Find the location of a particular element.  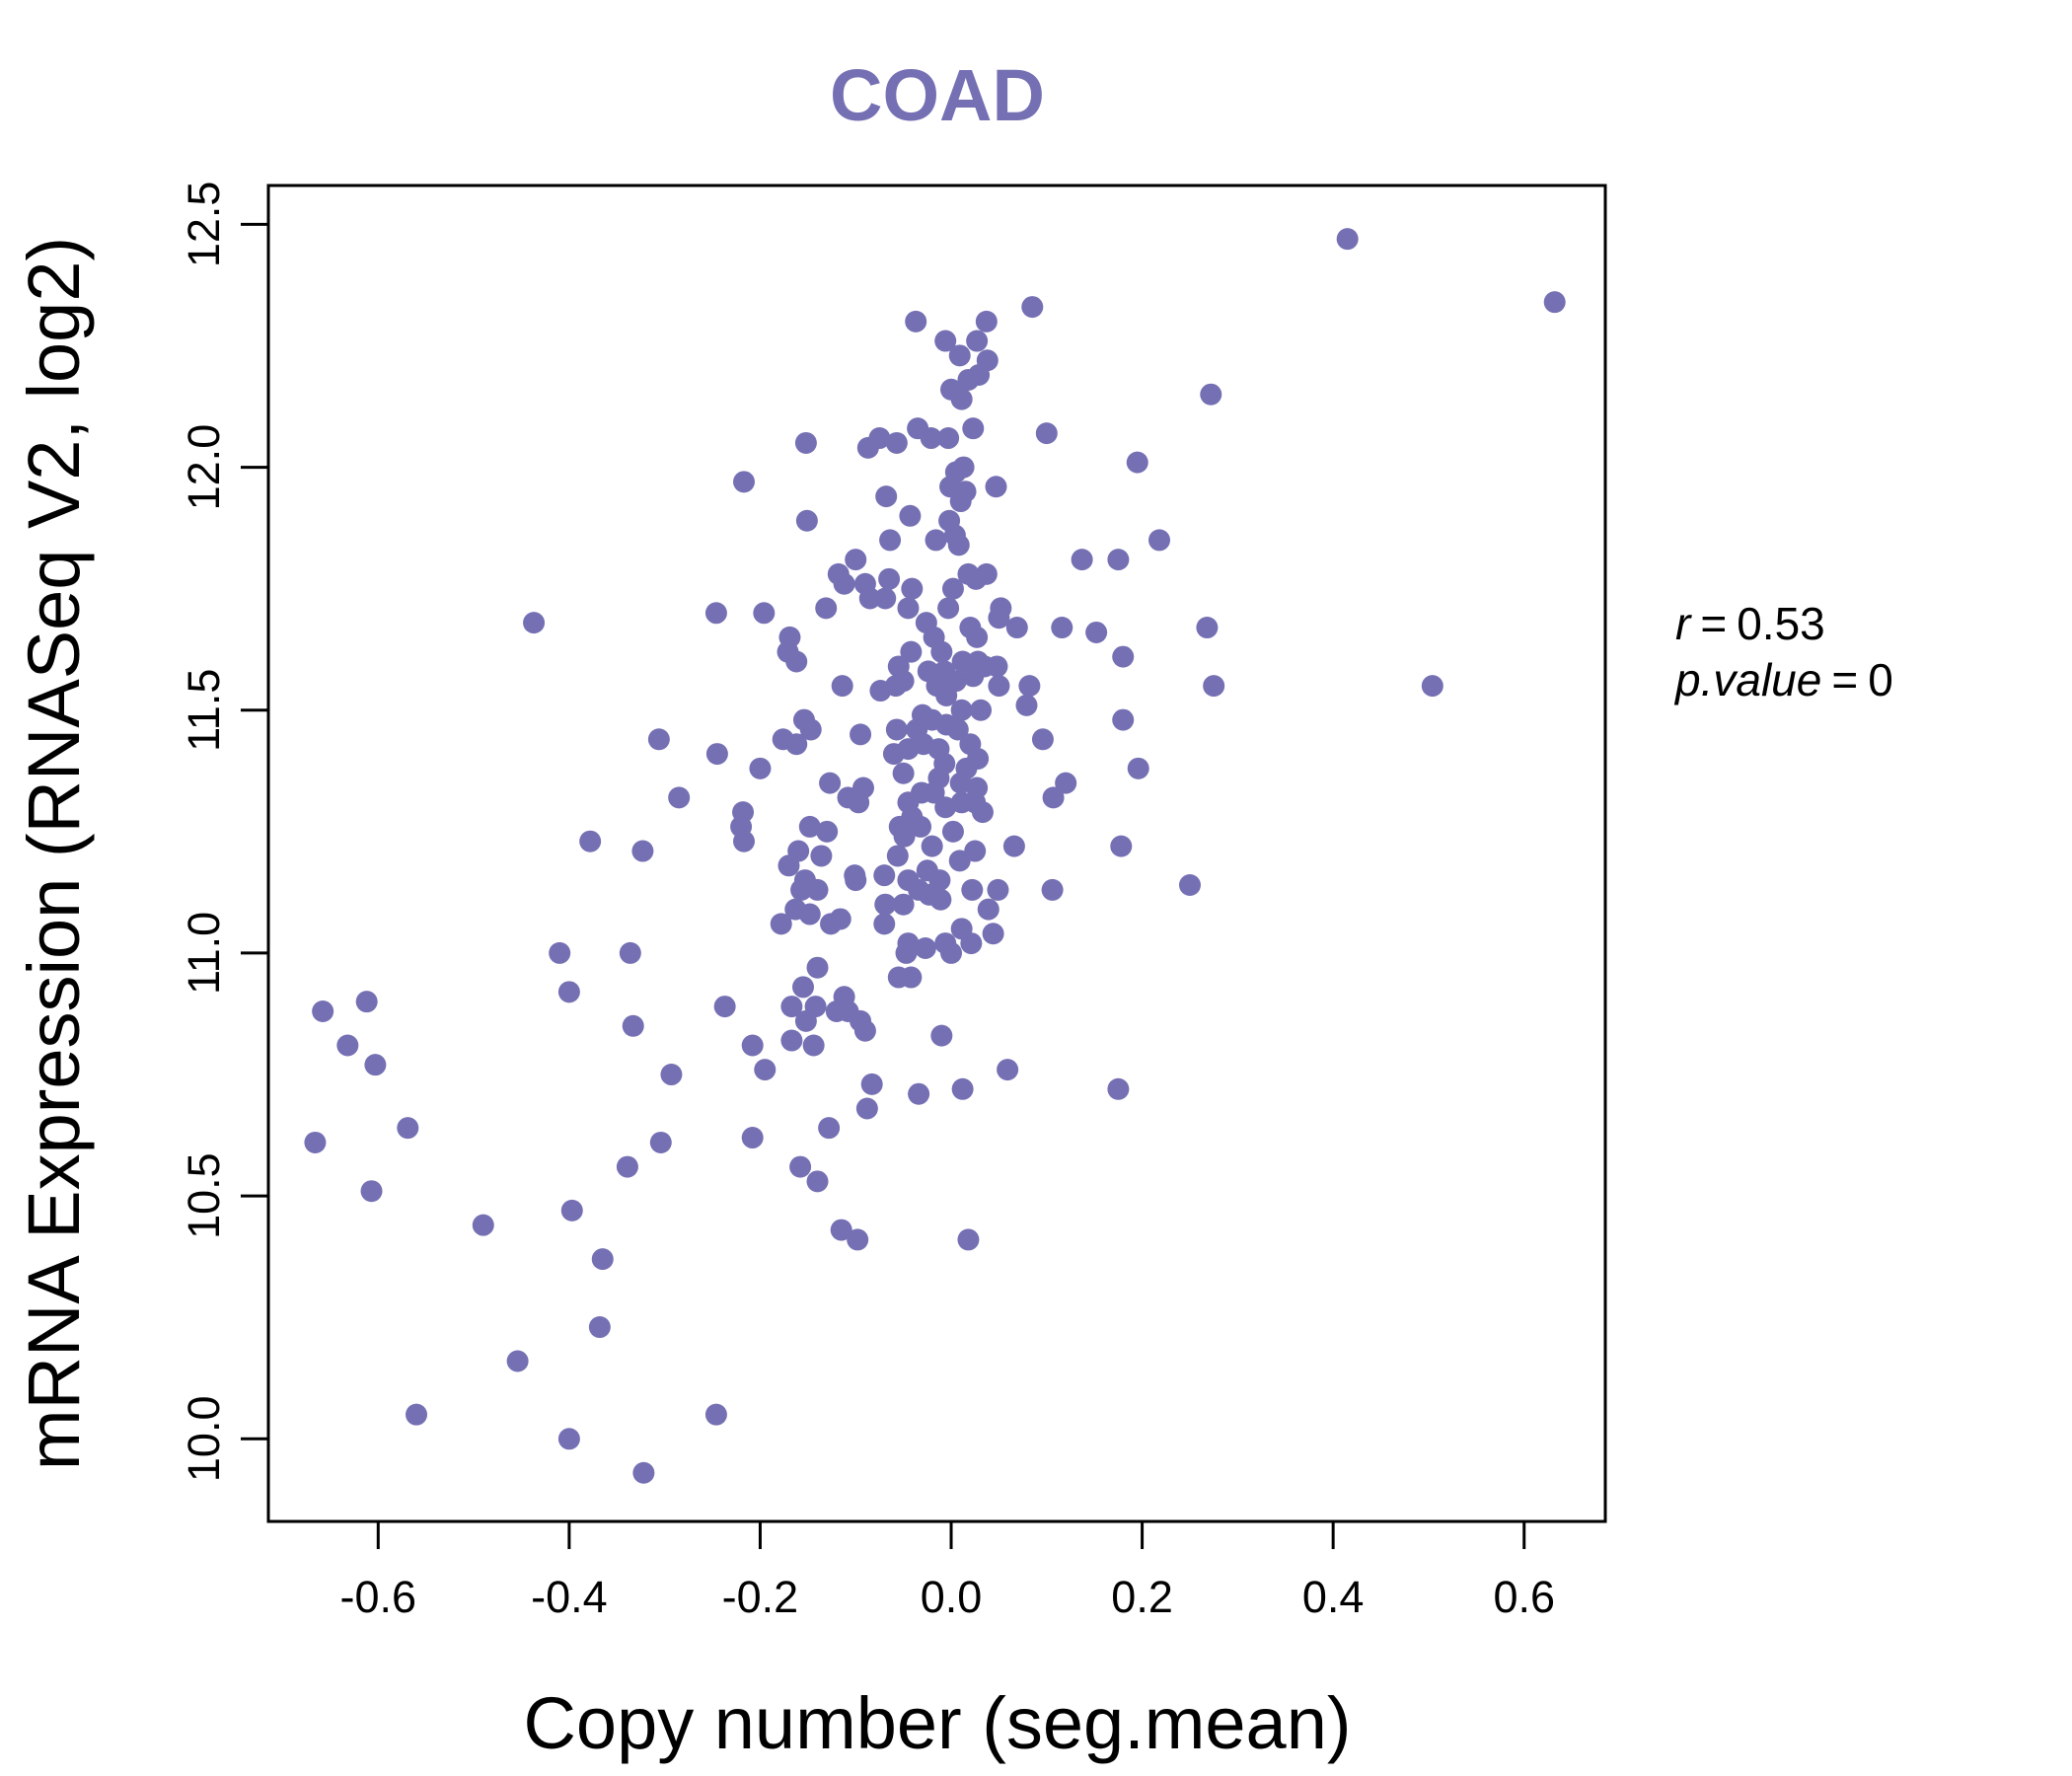

x-tick-label: -0.2 is located at coordinates (761, 1597).